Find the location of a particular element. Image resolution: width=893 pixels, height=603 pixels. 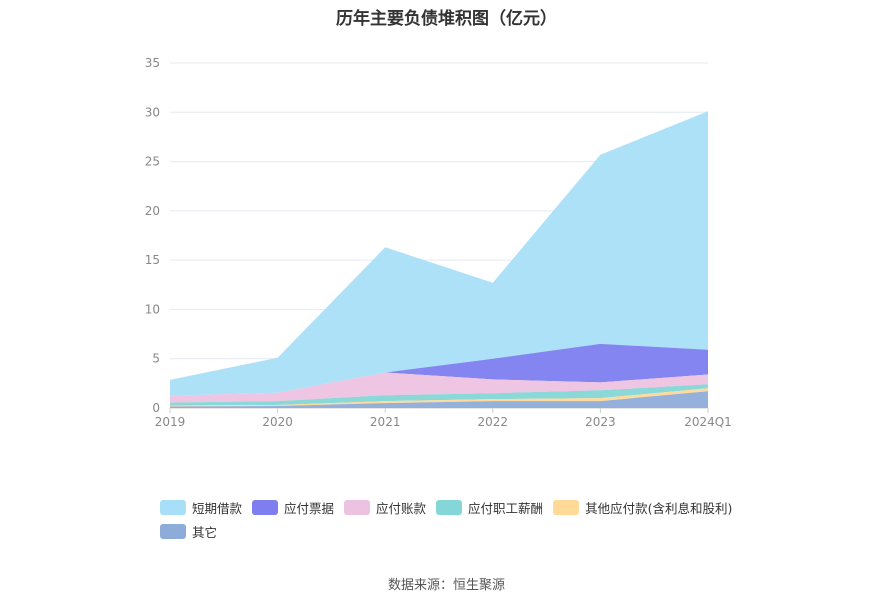

legend-label: 应付票据 is located at coordinates (309, 508).